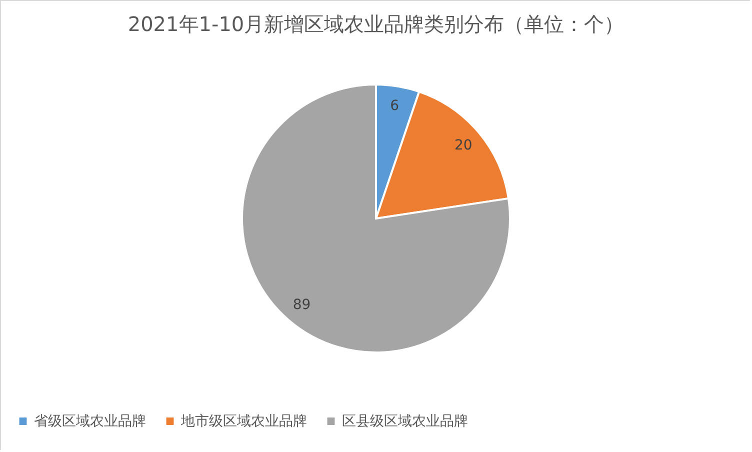 This screenshot has height=452, width=752. Describe the element at coordinates (405, 421) in the screenshot. I see `legend-label: 区县级区域农业品牌` at that location.